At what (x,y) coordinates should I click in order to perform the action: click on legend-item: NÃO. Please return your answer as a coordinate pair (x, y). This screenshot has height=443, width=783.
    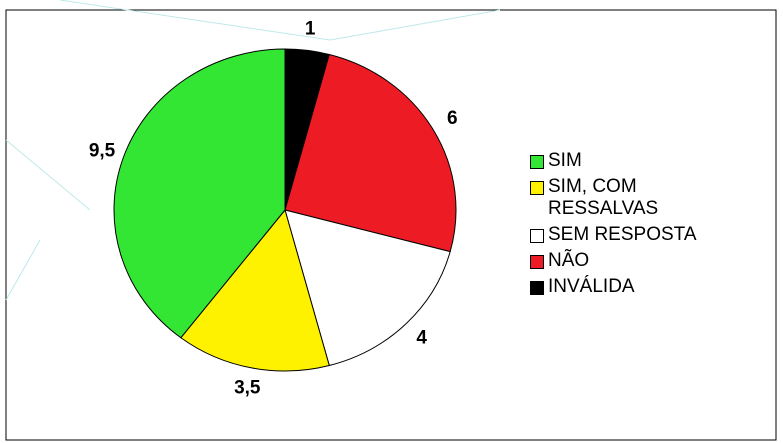
    Looking at the image, I should click on (650, 261).